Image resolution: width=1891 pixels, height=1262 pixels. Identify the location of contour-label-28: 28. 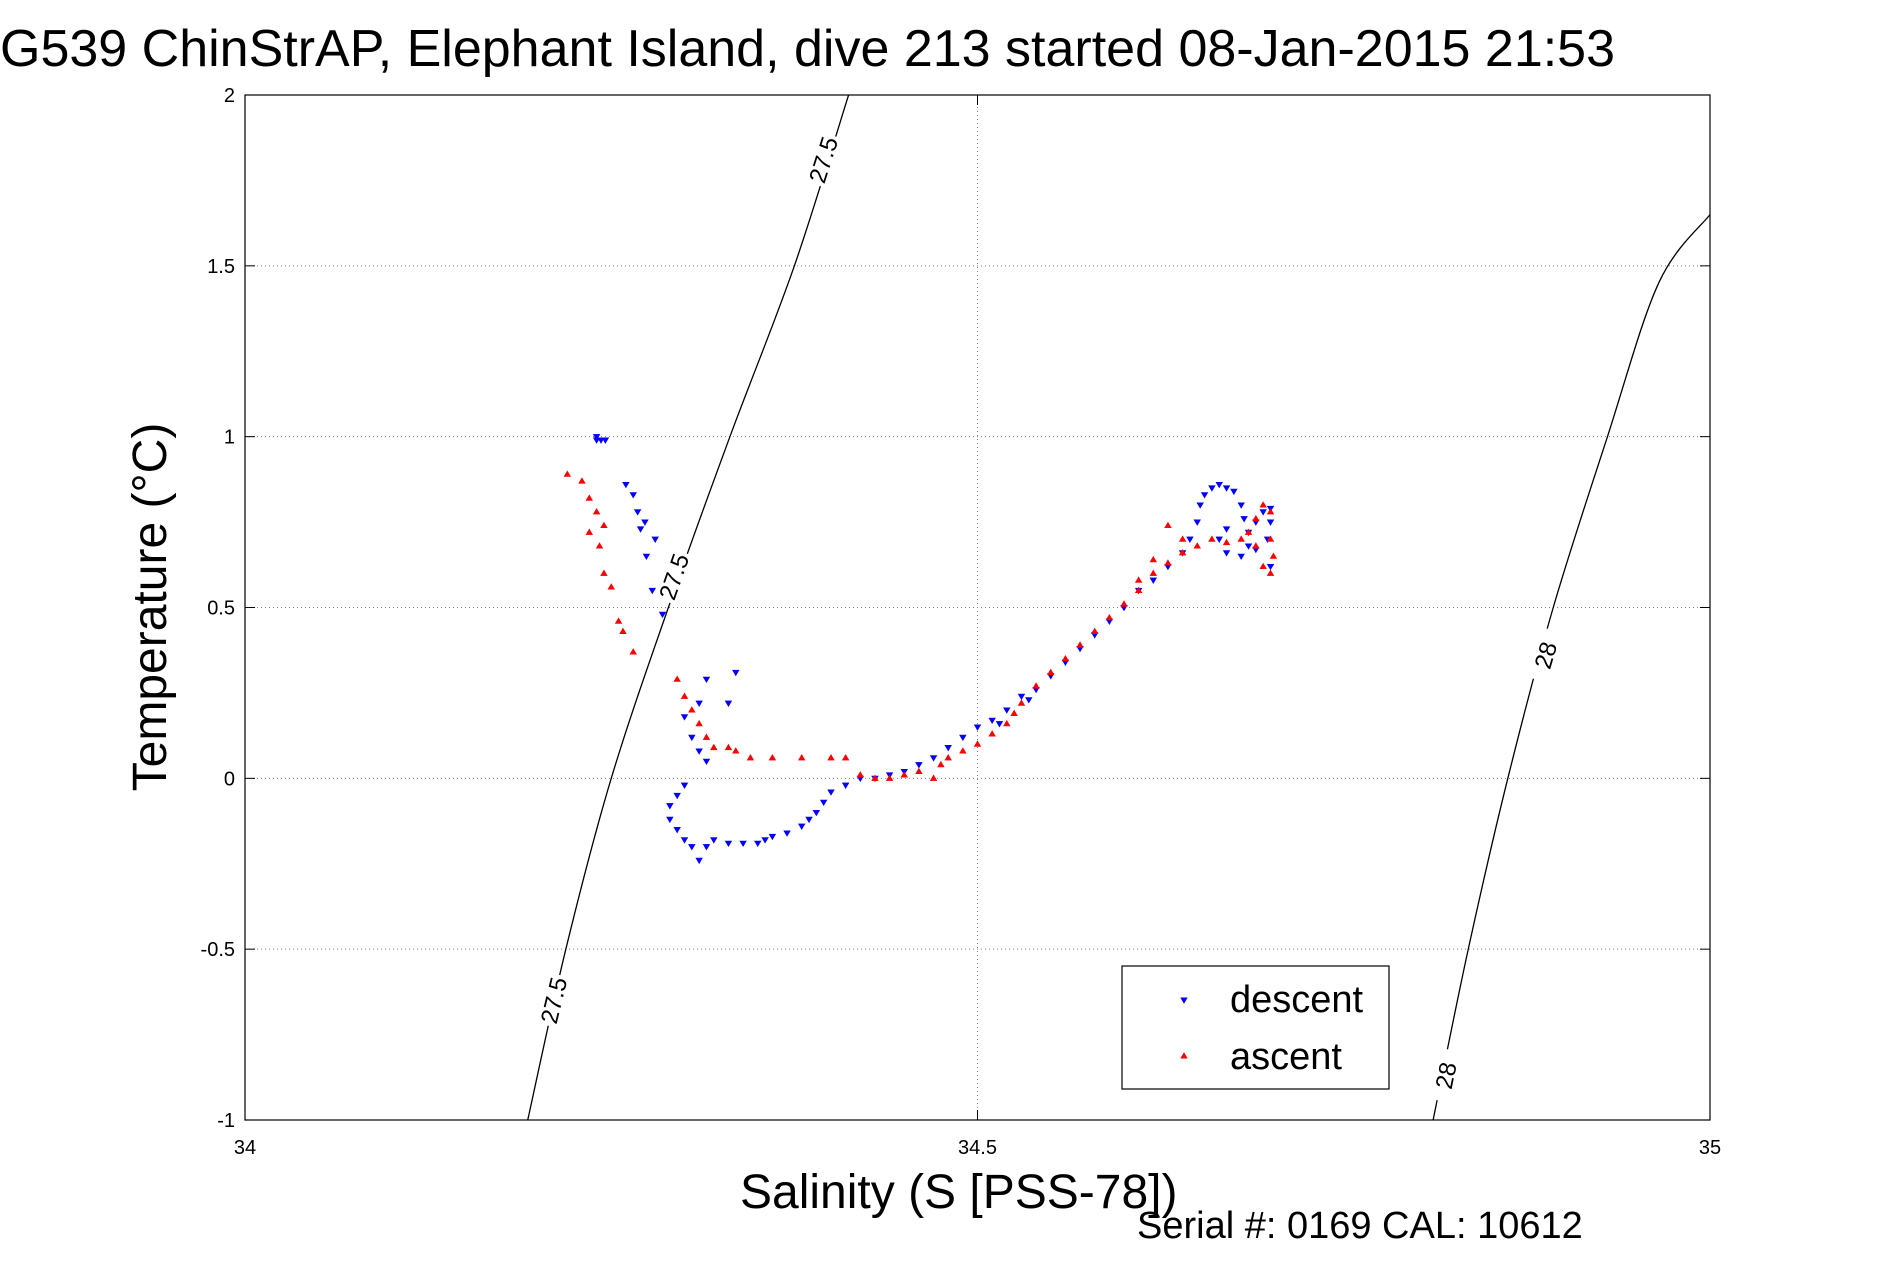
(1447, 1076).